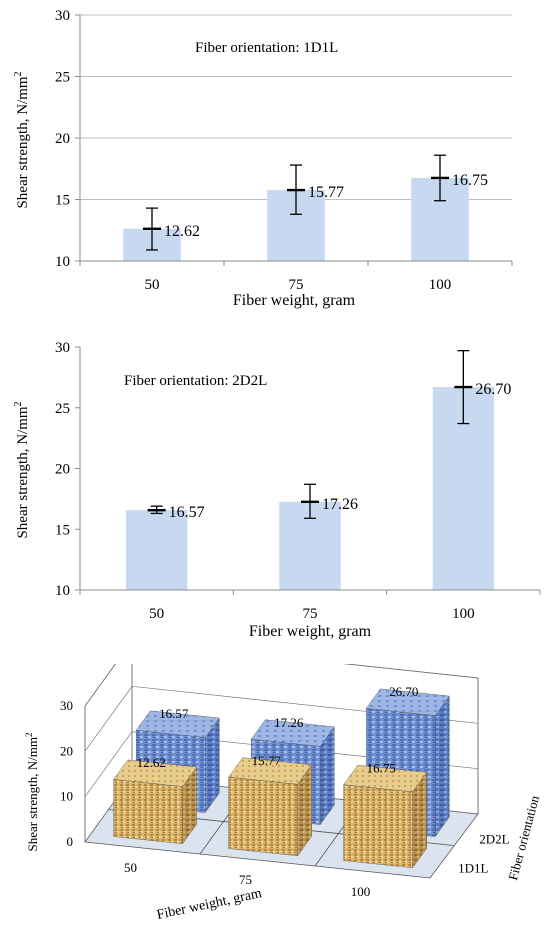 Image resolution: width=554 pixels, height=934 pixels. What do you see at coordinates (66, 796) in the screenshot?
I see `z-tick-label: 10` at bounding box center [66, 796].